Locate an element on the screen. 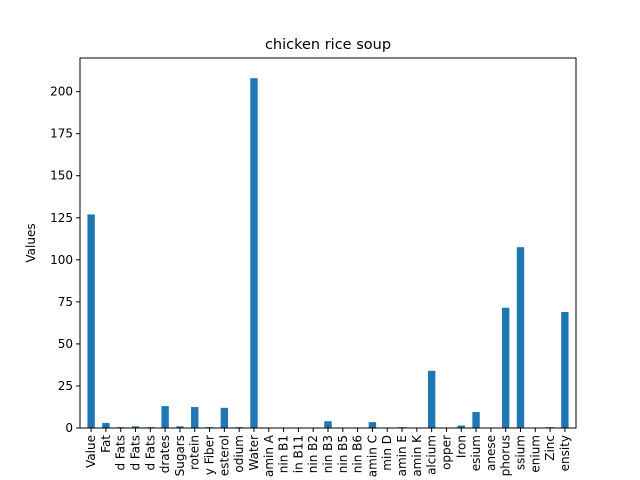 Image resolution: width=640 pixels, height=480 pixels. x-tick-label: esium is located at coordinates (476, 453).